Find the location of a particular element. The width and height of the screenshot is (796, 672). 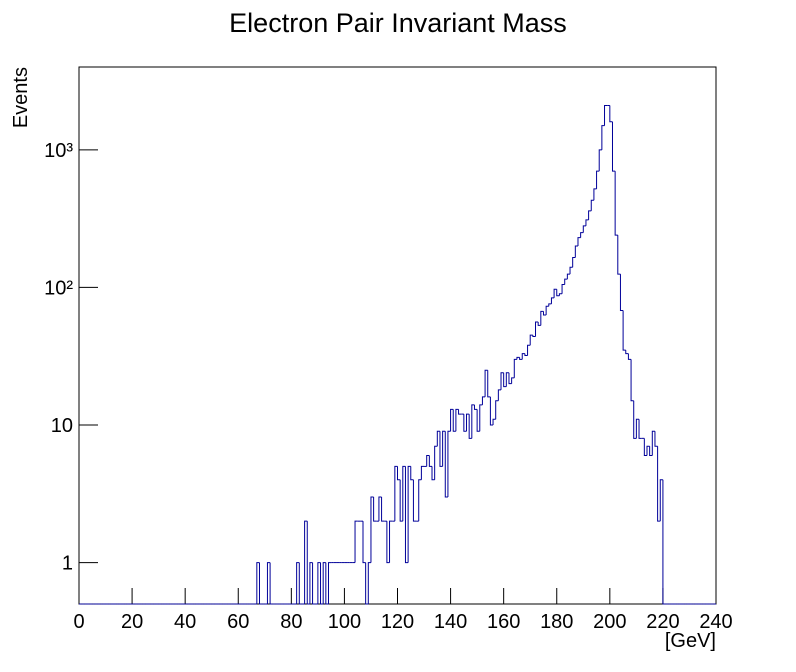

x-tick-label: 120 is located at coordinates (397, 622).